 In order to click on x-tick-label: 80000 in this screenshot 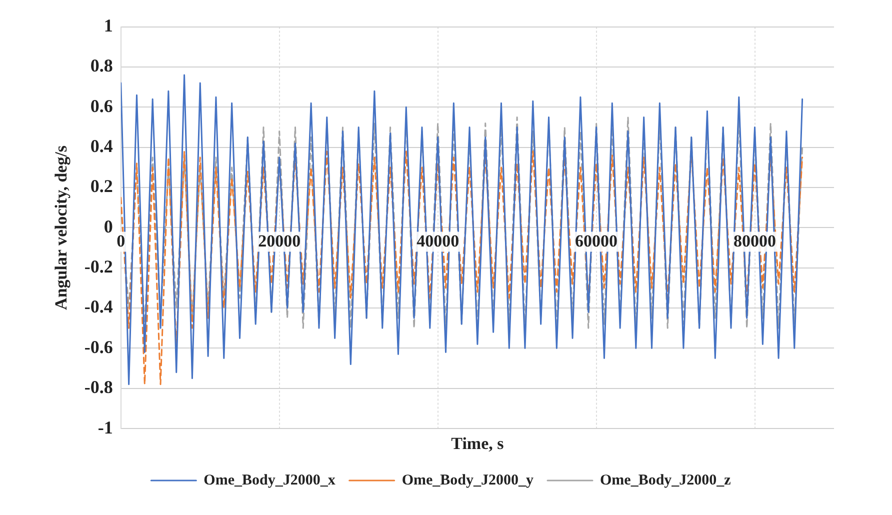, I will do `click(755, 241)`.